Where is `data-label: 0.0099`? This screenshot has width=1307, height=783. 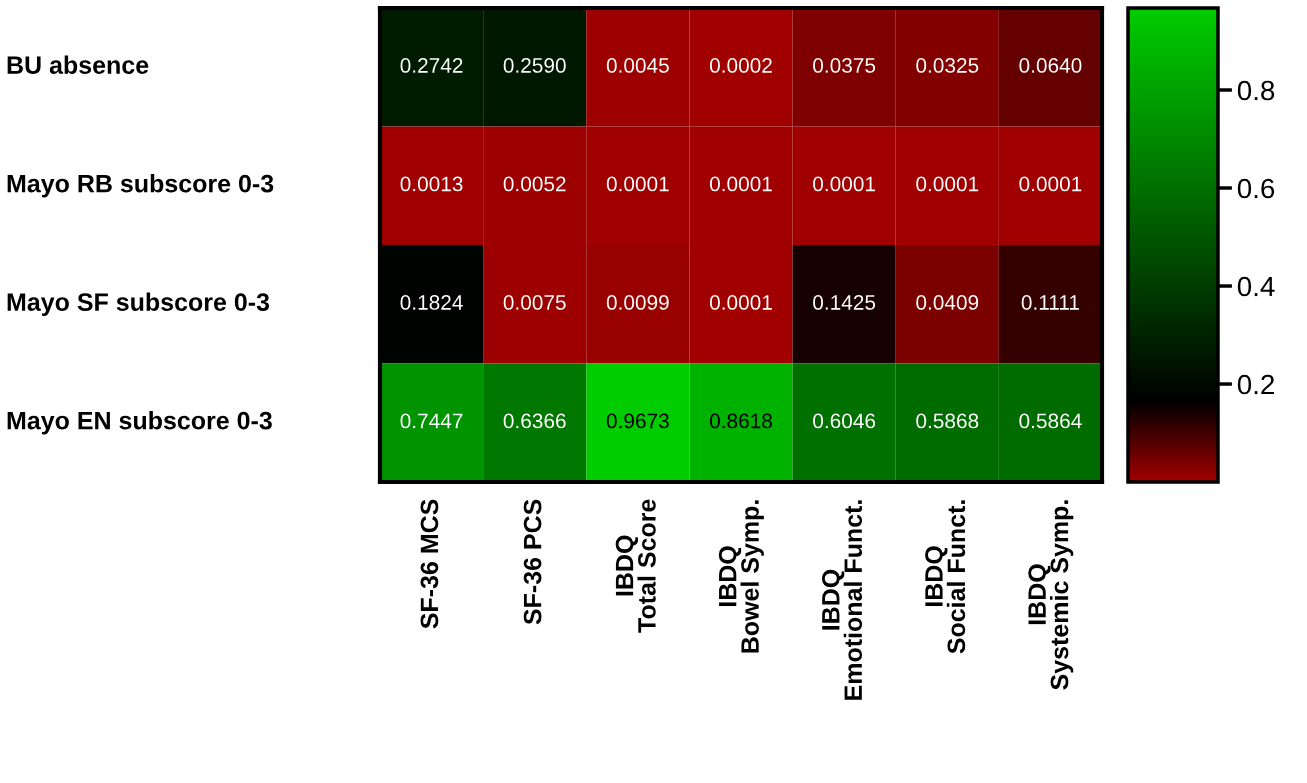
data-label: 0.0099 is located at coordinates (637, 302).